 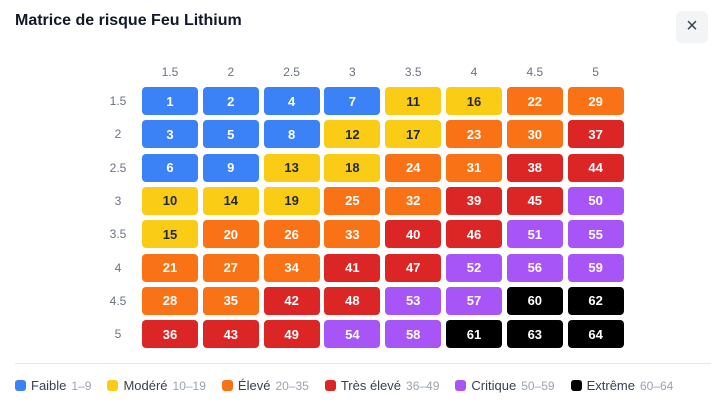 What do you see at coordinates (534, 267) in the screenshot?
I see `risk-cell: 56` at bounding box center [534, 267].